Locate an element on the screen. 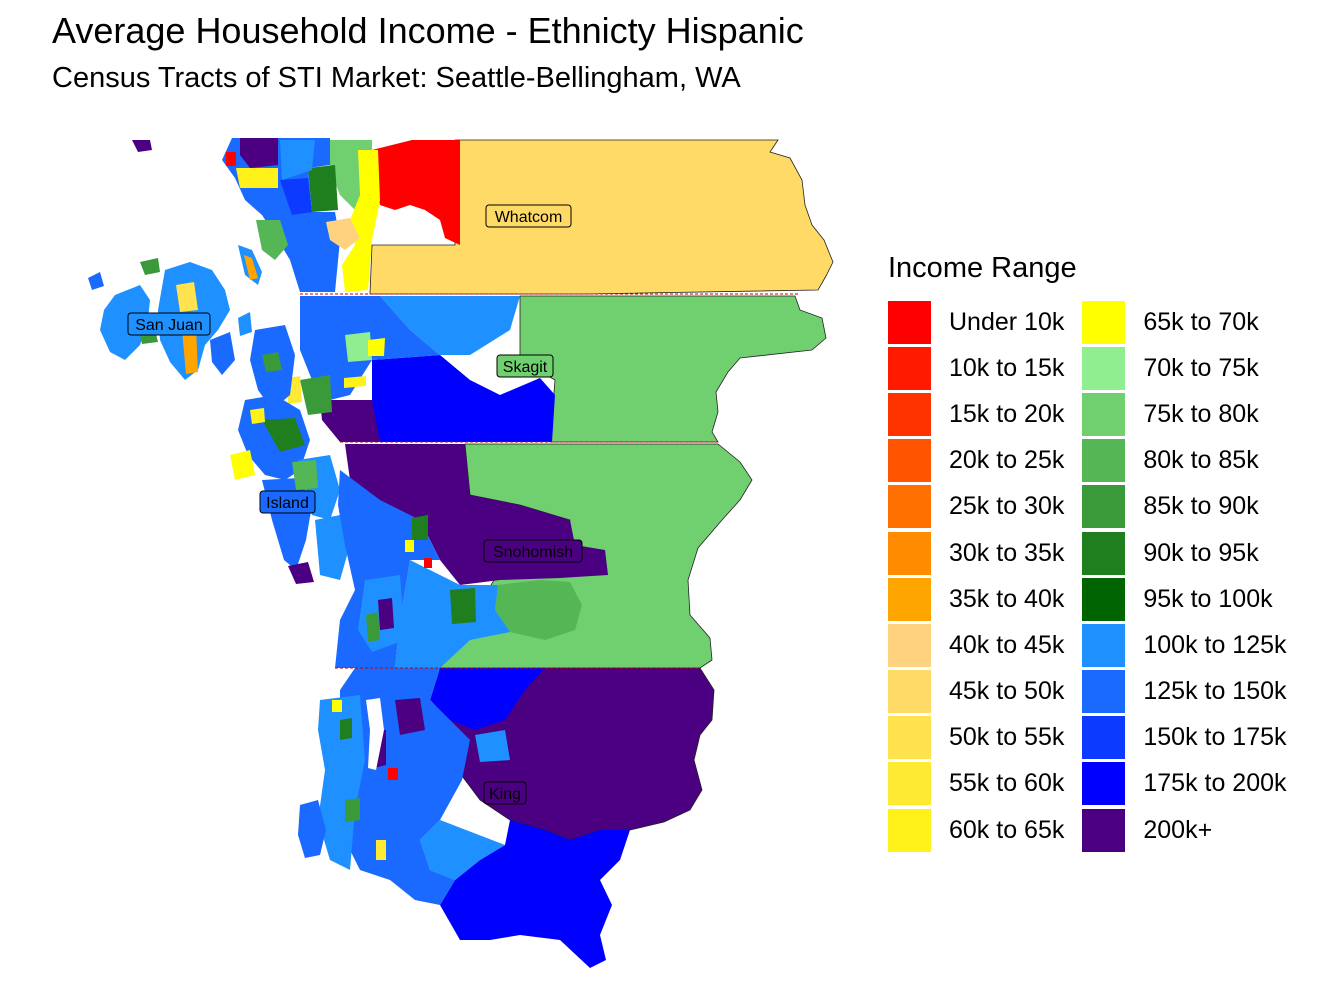 This screenshot has width=1344, height=1008. legend-label: 75k to 80k is located at coordinates (1201, 413).